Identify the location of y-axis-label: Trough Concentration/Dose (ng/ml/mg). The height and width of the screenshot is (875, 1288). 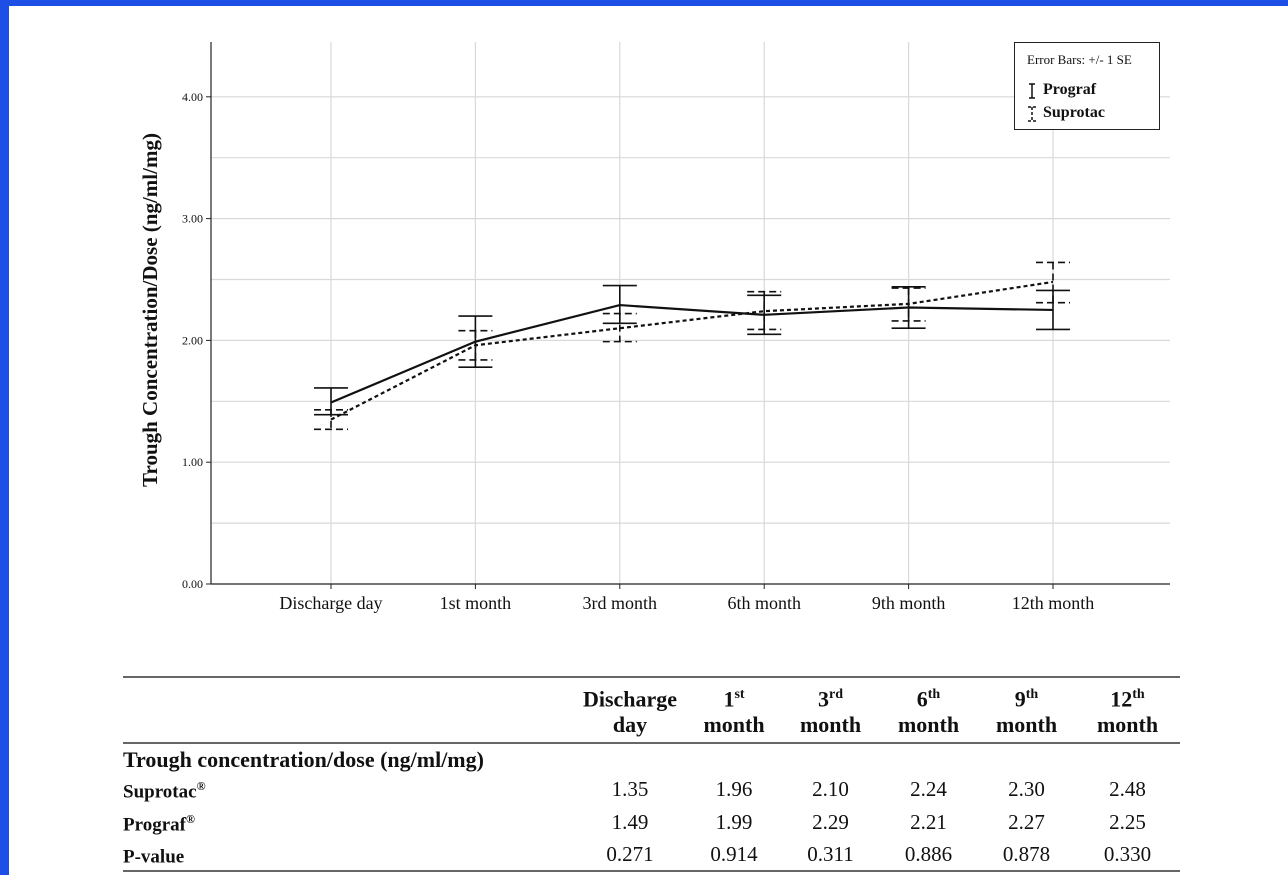
(150, 310).